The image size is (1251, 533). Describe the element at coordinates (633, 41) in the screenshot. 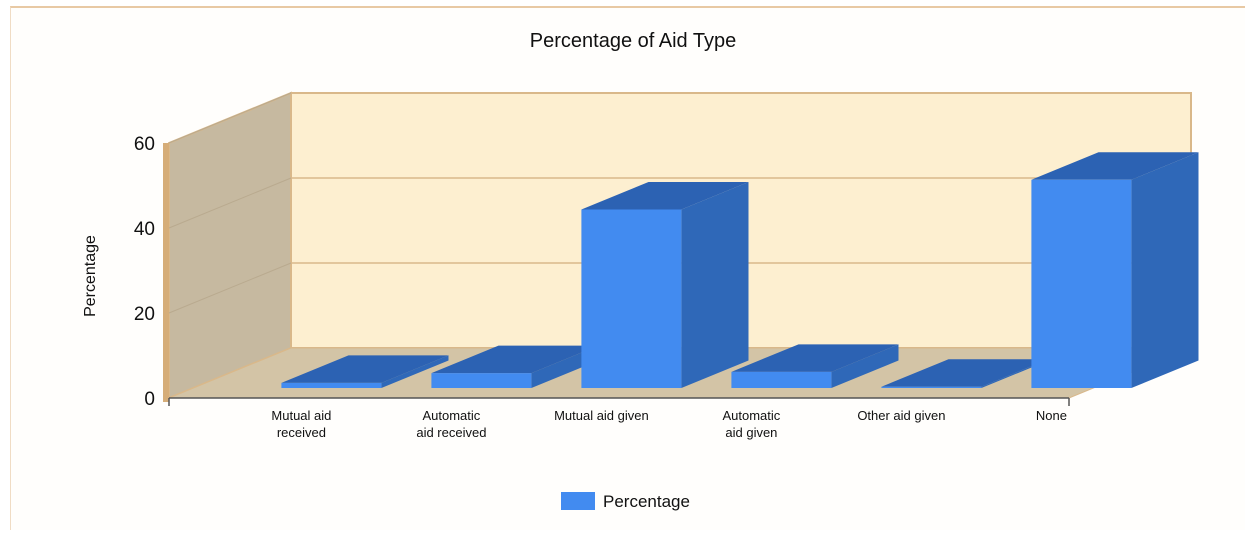

I see `chart-title: Percentage of Aid Type` at that location.